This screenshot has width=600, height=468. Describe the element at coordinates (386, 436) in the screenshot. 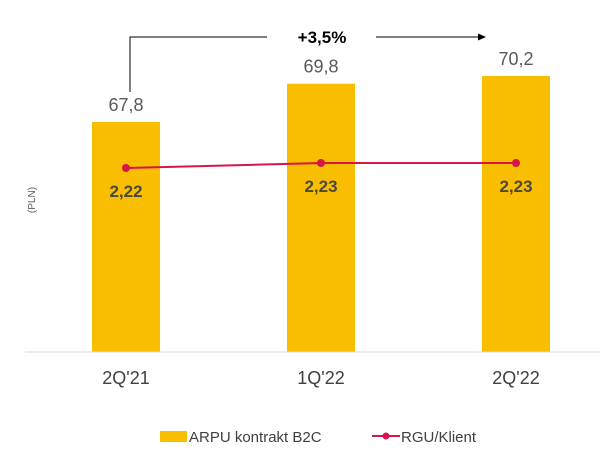

I see `legend-marker-dot` at that location.